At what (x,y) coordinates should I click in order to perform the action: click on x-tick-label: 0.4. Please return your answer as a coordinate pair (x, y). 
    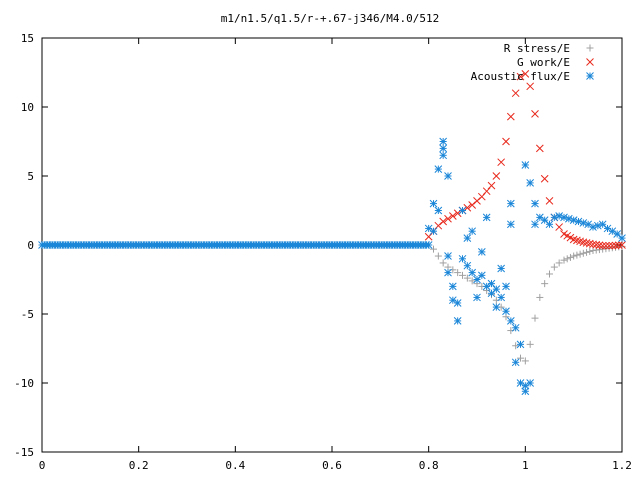
    Looking at the image, I should click on (235, 465).